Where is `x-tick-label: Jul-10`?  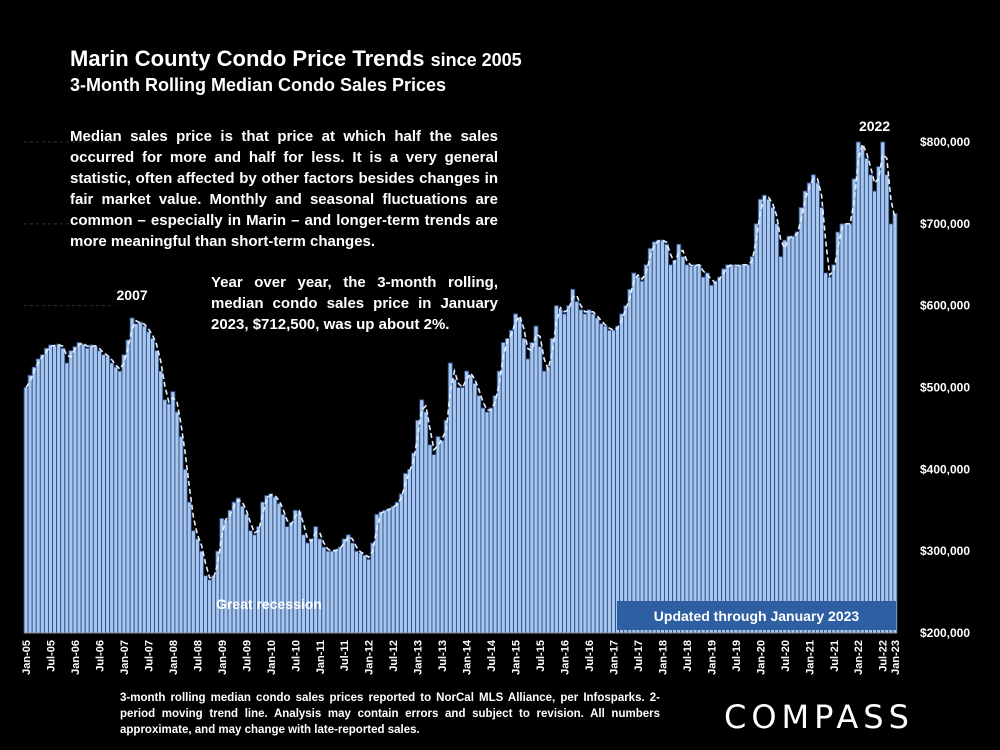
x-tick-label: Jul-10 is located at coordinates (296, 656).